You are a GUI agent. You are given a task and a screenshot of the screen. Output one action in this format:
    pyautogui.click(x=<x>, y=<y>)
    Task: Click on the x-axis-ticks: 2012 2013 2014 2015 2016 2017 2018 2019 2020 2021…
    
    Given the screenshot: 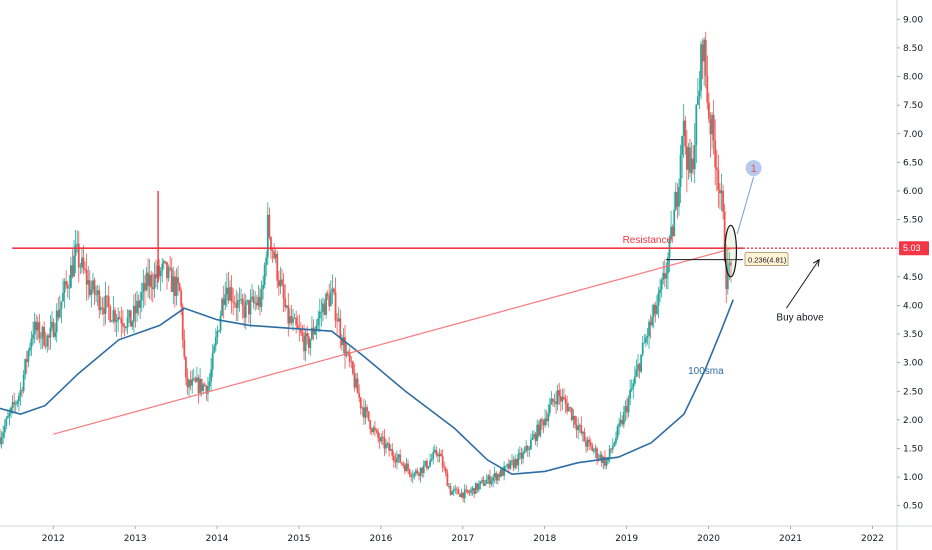 What is the action you would take?
    pyautogui.click(x=463, y=535)
    